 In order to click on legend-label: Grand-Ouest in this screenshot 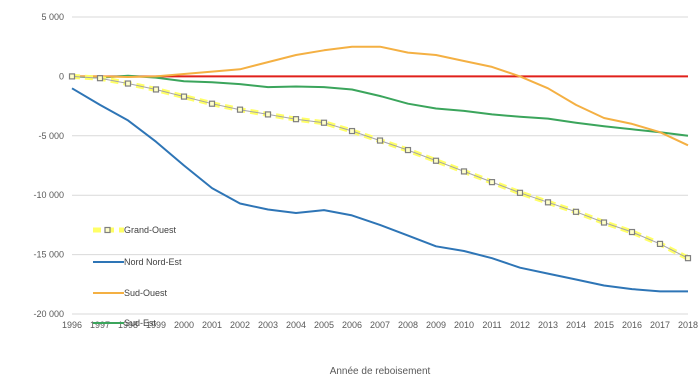, I will do `click(150, 230)`.